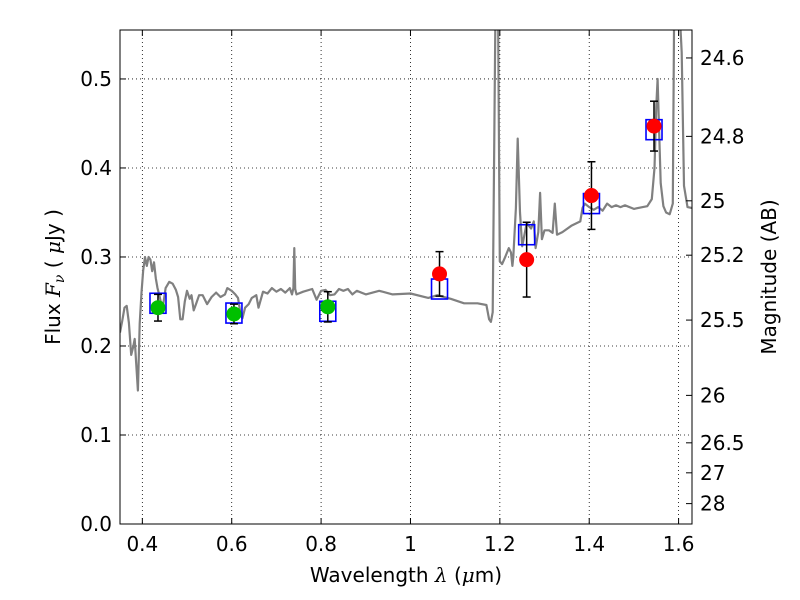 The image size is (800, 600). Describe the element at coordinates (722, 320) in the screenshot. I see `right-tick-label: 25.5` at that location.